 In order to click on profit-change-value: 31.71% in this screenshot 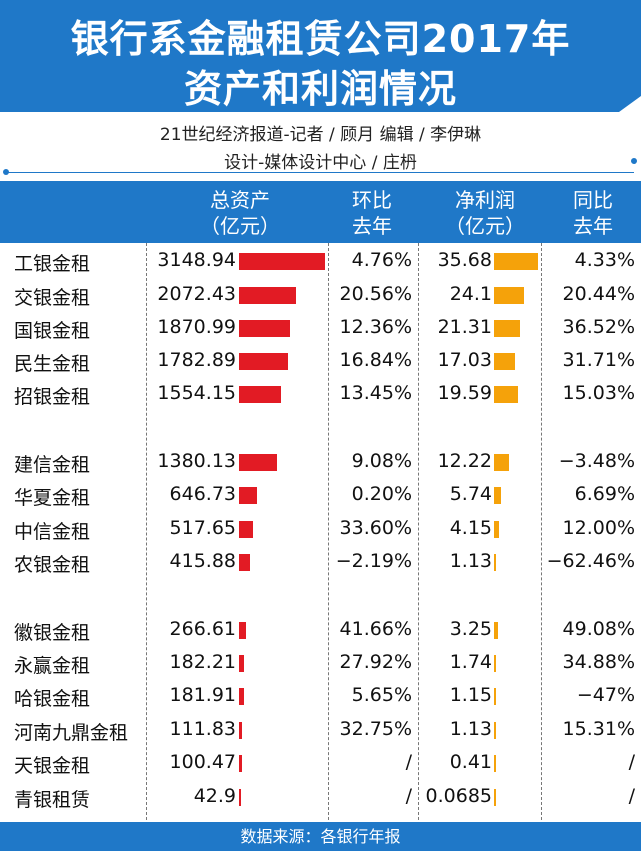, I will do `click(598, 360)`.